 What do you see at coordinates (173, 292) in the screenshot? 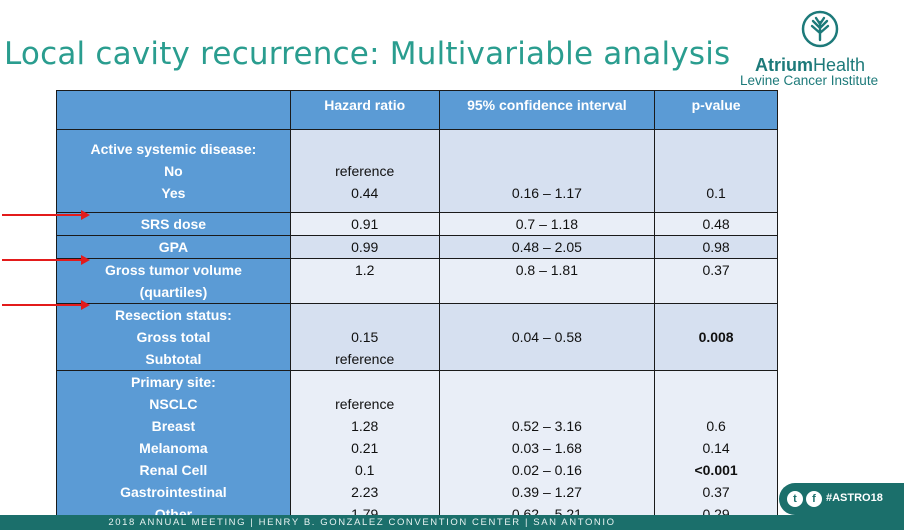
I see `row-label: (quartiles)` at bounding box center [173, 292].